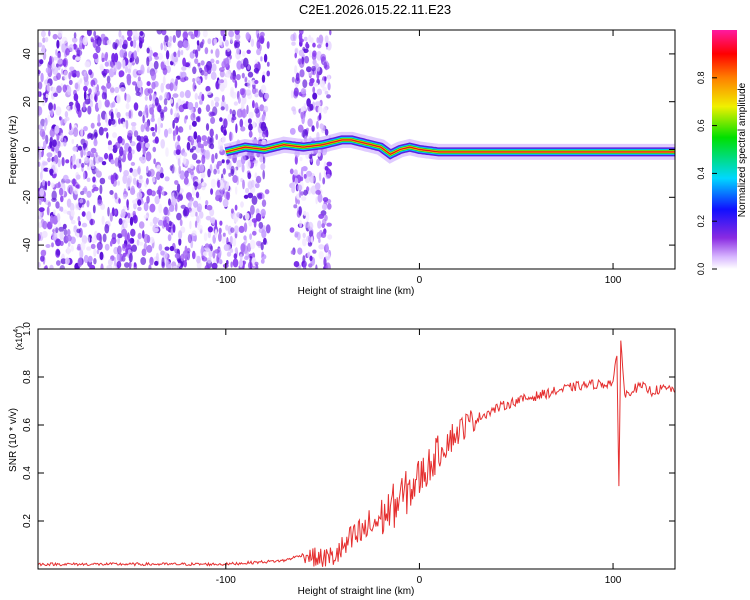 The width and height of the screenshot is (750, 600). What do you see at coordinates (356, 591) in the screenshot?
I see `snr-xlabel: Height of straight line (km)` at bounding box center [356, 591].